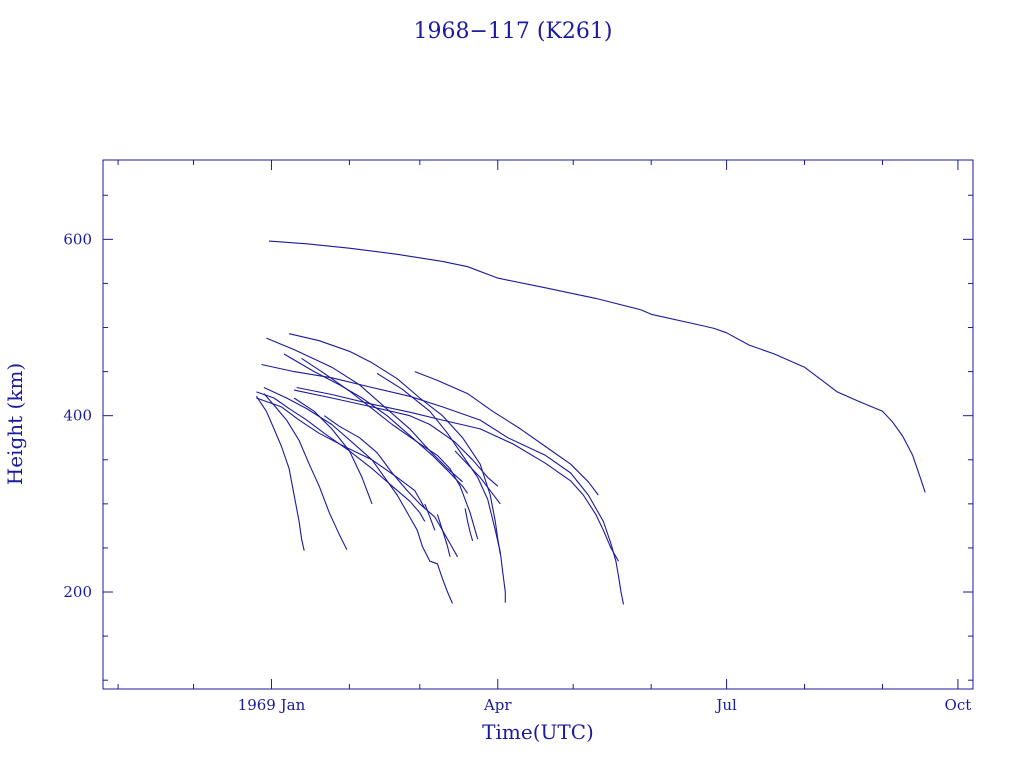  I want to click on x-tick-label: Apr, so click(497, 705).